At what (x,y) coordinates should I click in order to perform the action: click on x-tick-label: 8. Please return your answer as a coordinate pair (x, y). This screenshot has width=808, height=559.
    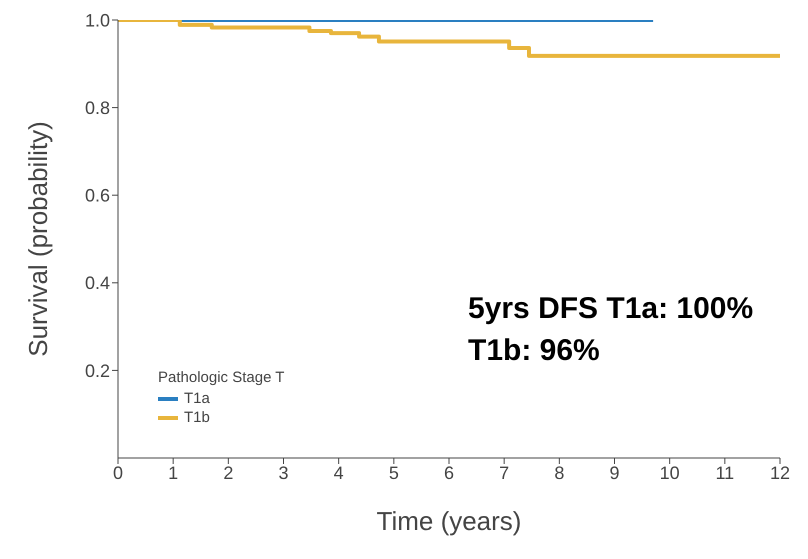
    Looking at the image, I should click on (559, 472).